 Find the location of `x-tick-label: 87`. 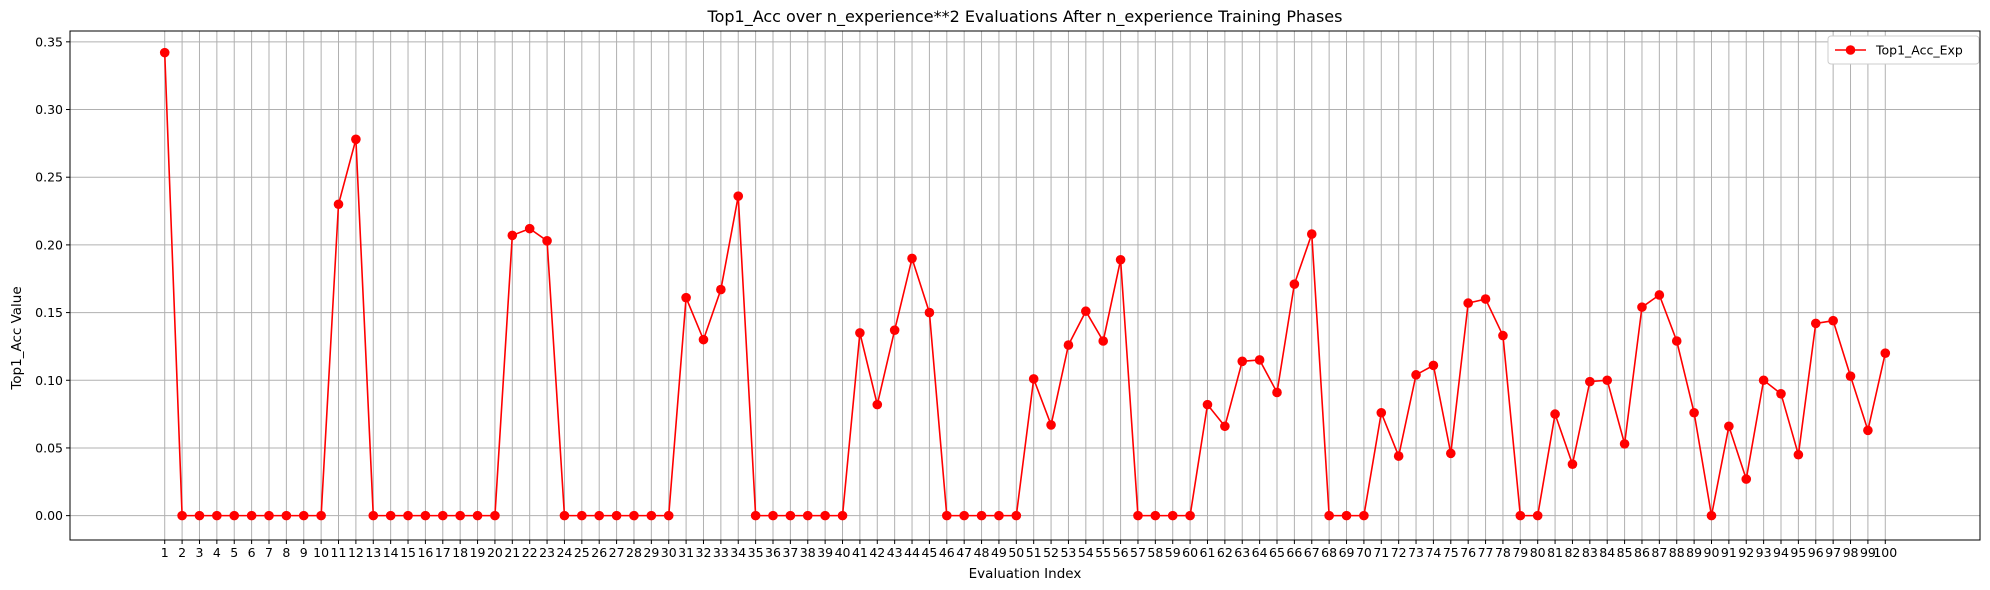

x-tick-label: 87 is located at coordinates (1659, 552).